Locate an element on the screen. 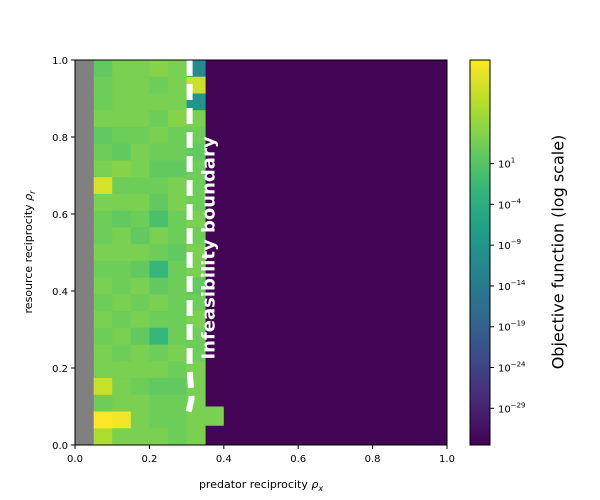 This screenshot has width=600, height=500. infeasibility-boundary-line is located at coordinates (189, 238).